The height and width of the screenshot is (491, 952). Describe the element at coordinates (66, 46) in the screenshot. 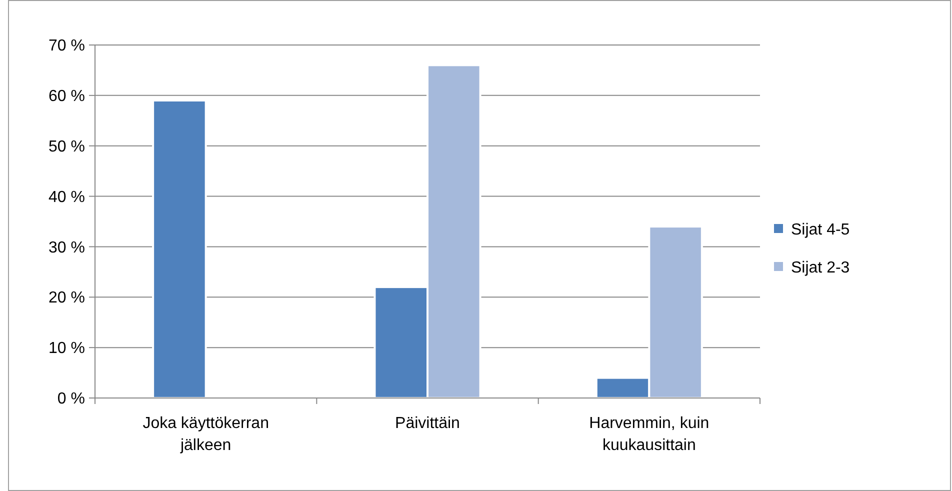

I see `y-tick-label: 70 %` at that location.